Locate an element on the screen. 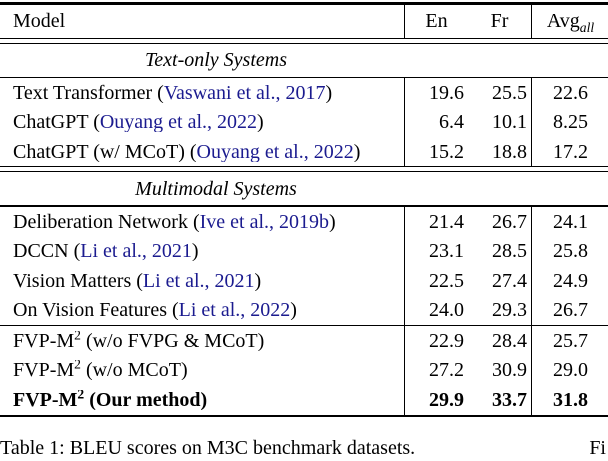 The image size is (608, 461). fr-score: 28.4 is located at coordinates (509, 340).